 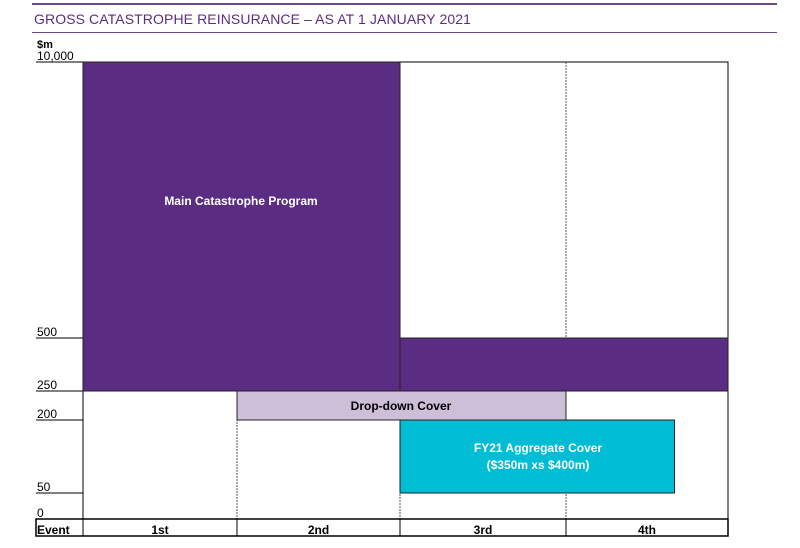 What do you see at coordinates (159, 530) in the screenshot?
I see `x-category-label: 1st` at bounding box center [159, 530].